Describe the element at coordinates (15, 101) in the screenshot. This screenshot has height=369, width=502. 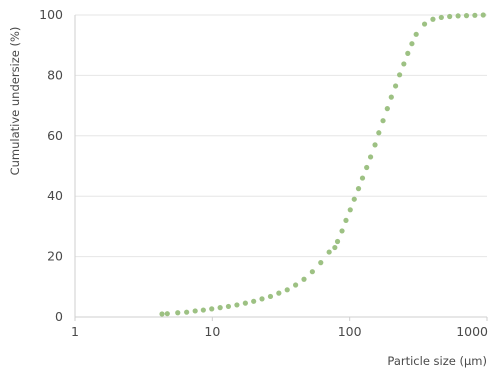
I see `y-axis-title: Cumulative undersize (%)` at that location.